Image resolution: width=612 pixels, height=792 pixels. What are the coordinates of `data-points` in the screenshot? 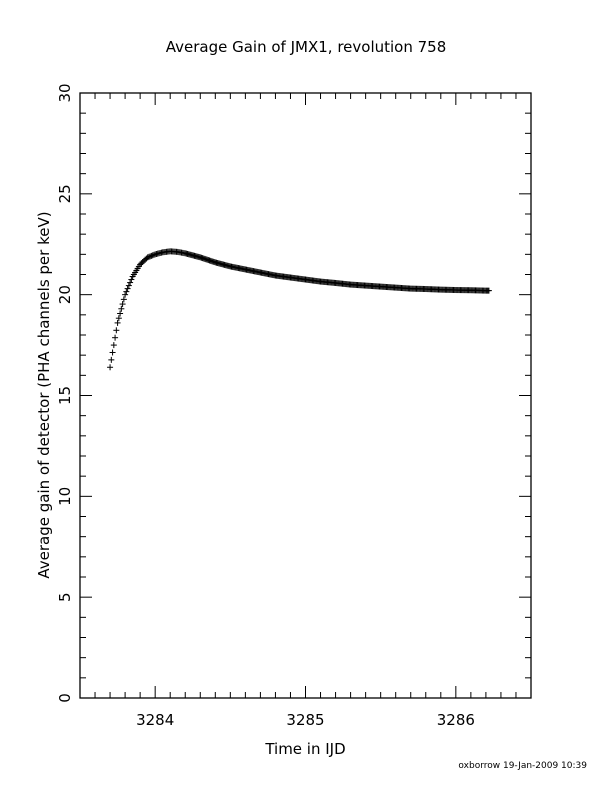 It's located at (299, 309).